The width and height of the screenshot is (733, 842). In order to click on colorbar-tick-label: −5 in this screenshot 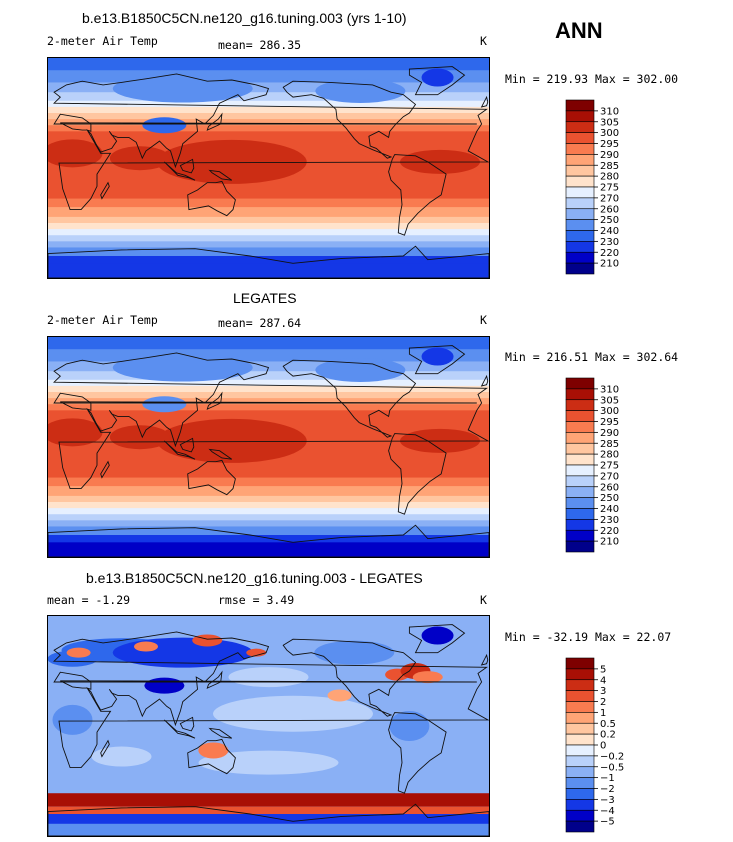, I will do `click(607, 822)`.